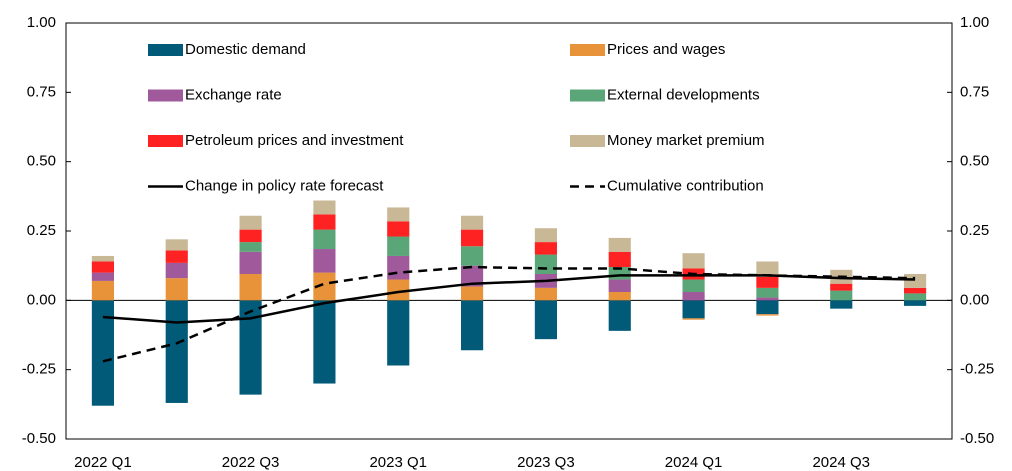  What do you see at coordinates (103, 462) in the screenshot?
I see `x-tick-label: 2022 Q1` at bounding box center [103, 462].